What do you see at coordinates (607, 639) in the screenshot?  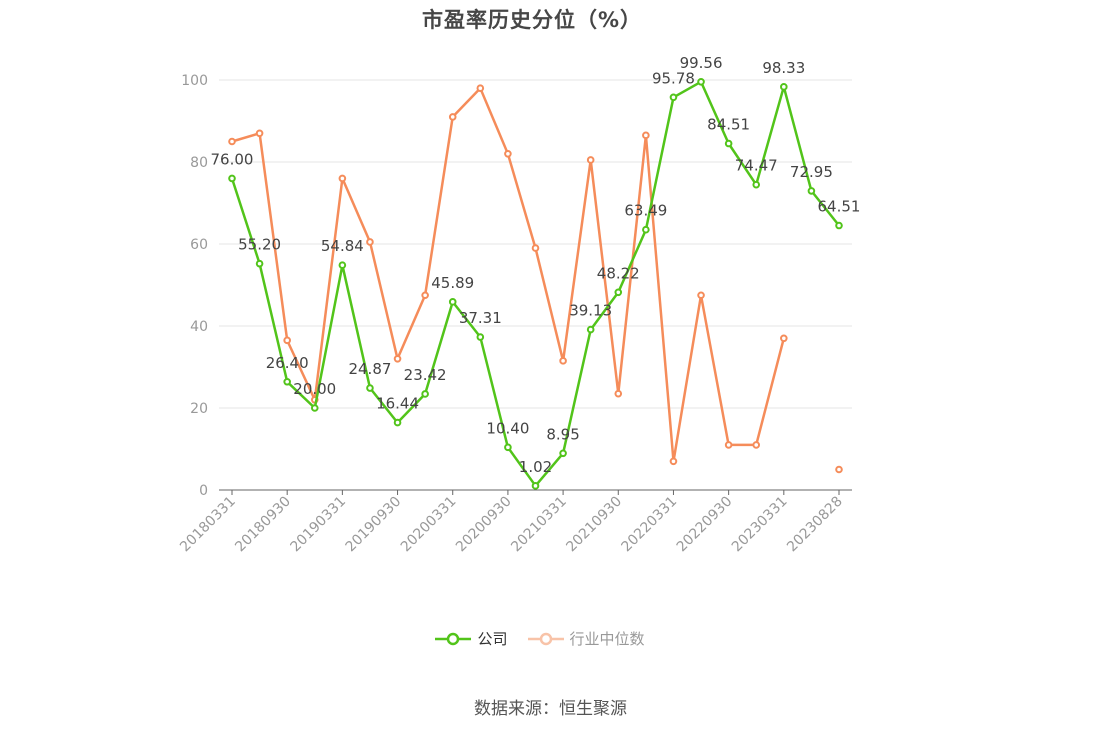 I see `legend-label: 行业中位数` at bounding box center [607, 639].